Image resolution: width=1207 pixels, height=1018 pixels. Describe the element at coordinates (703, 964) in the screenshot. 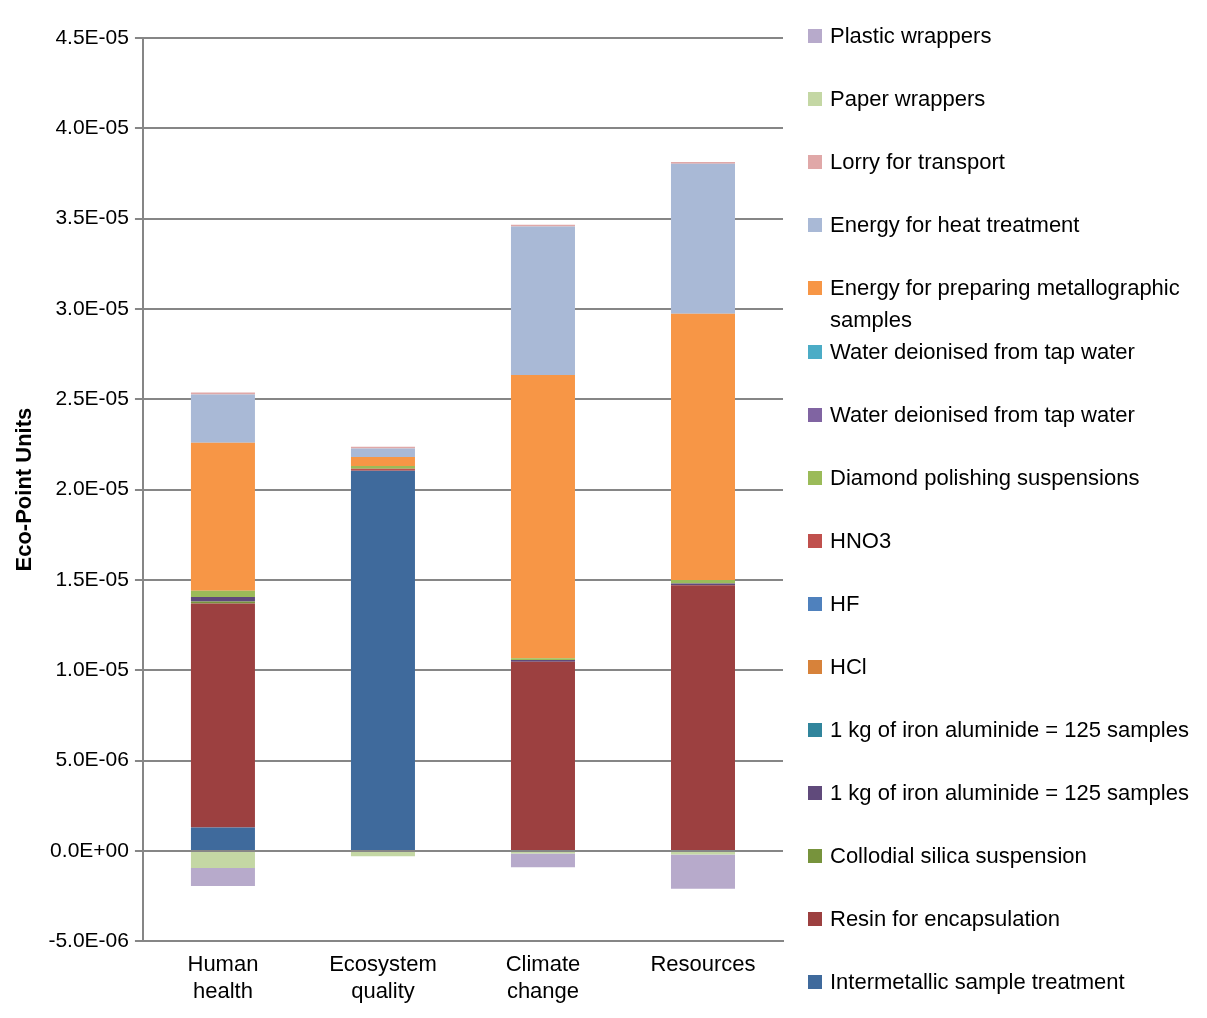

I see `x-tick-label: Resources` at that location.